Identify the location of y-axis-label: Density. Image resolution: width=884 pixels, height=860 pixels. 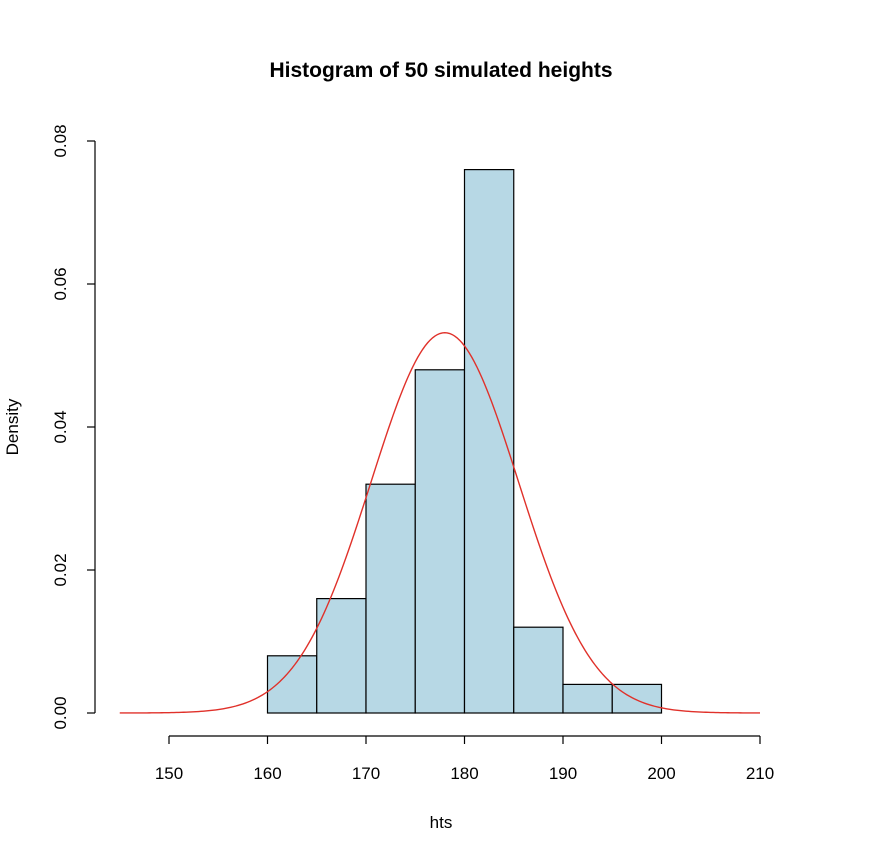
(12, 426).